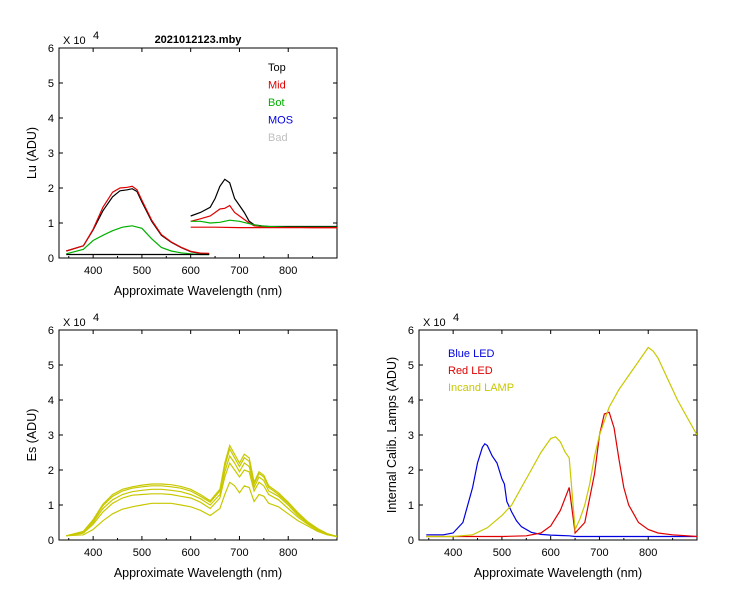  I want to click on cal-series-incand-lamp, so click(561, 442).